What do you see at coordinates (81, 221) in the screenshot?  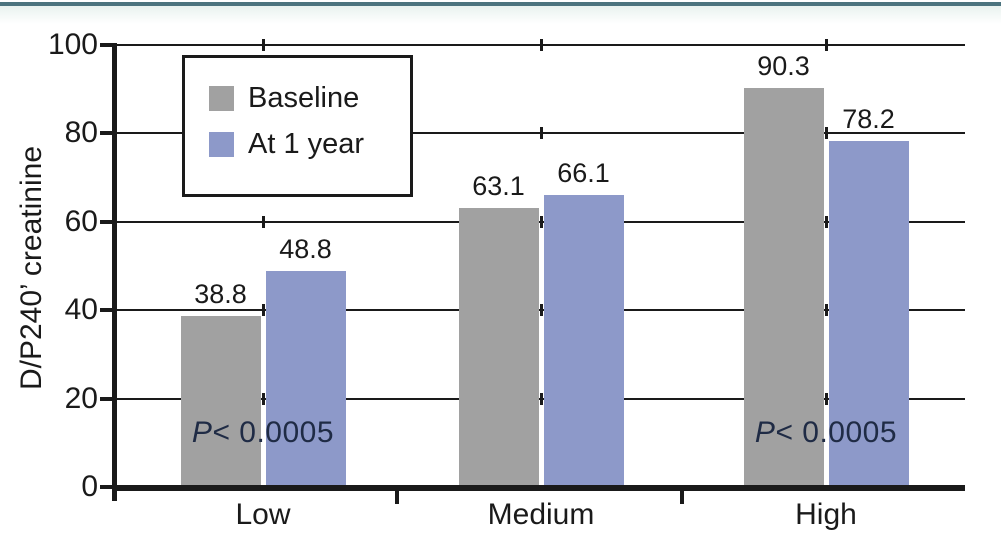 I see `y-tick-label-60: 60` at bounding box center [81, 221].